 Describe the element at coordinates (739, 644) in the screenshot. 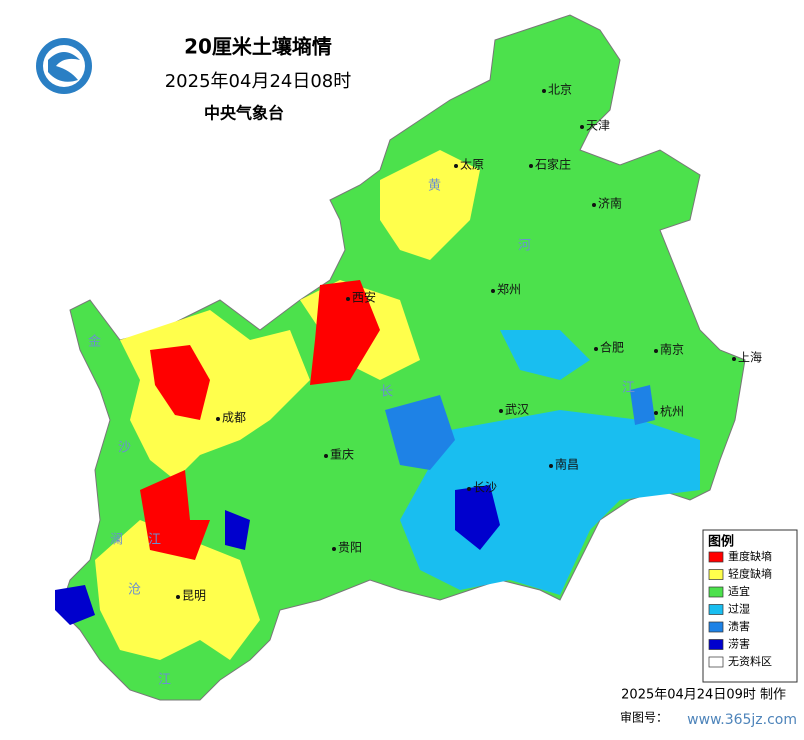

I see `legend-label: 涝害` at that location.